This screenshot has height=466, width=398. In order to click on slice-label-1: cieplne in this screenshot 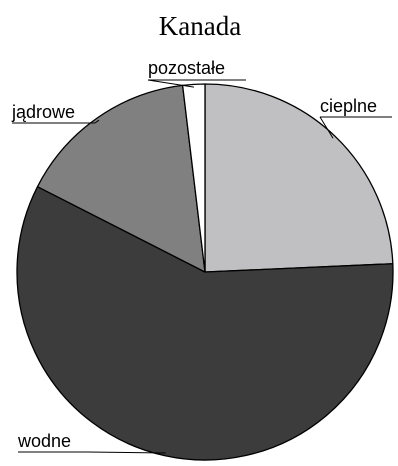, I will do `click(348, 106)`.